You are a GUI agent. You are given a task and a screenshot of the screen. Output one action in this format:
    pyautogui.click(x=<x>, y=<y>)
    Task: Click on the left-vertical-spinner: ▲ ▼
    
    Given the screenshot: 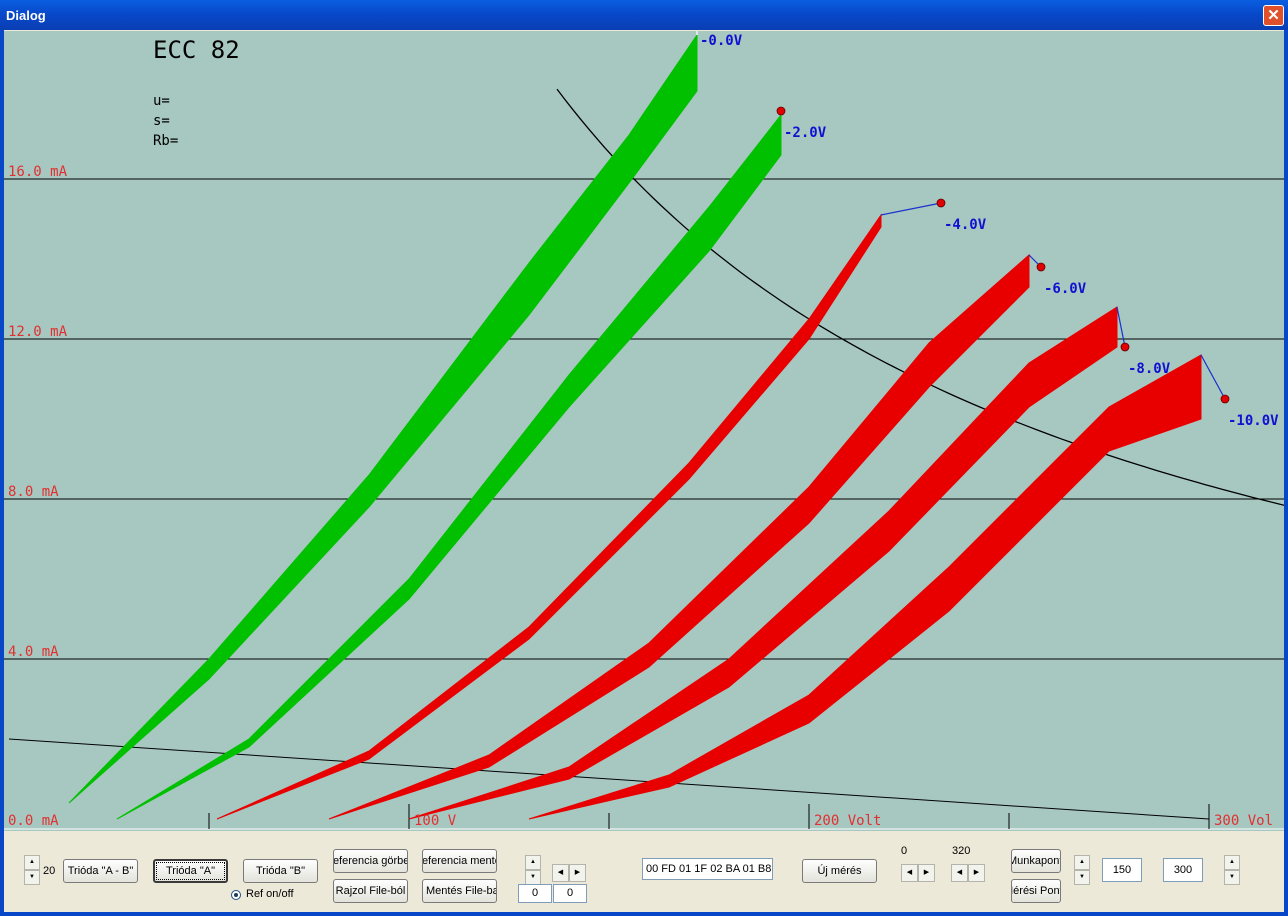 What is the action you would take?
    pyautogui.click(x=533, y=870)
    